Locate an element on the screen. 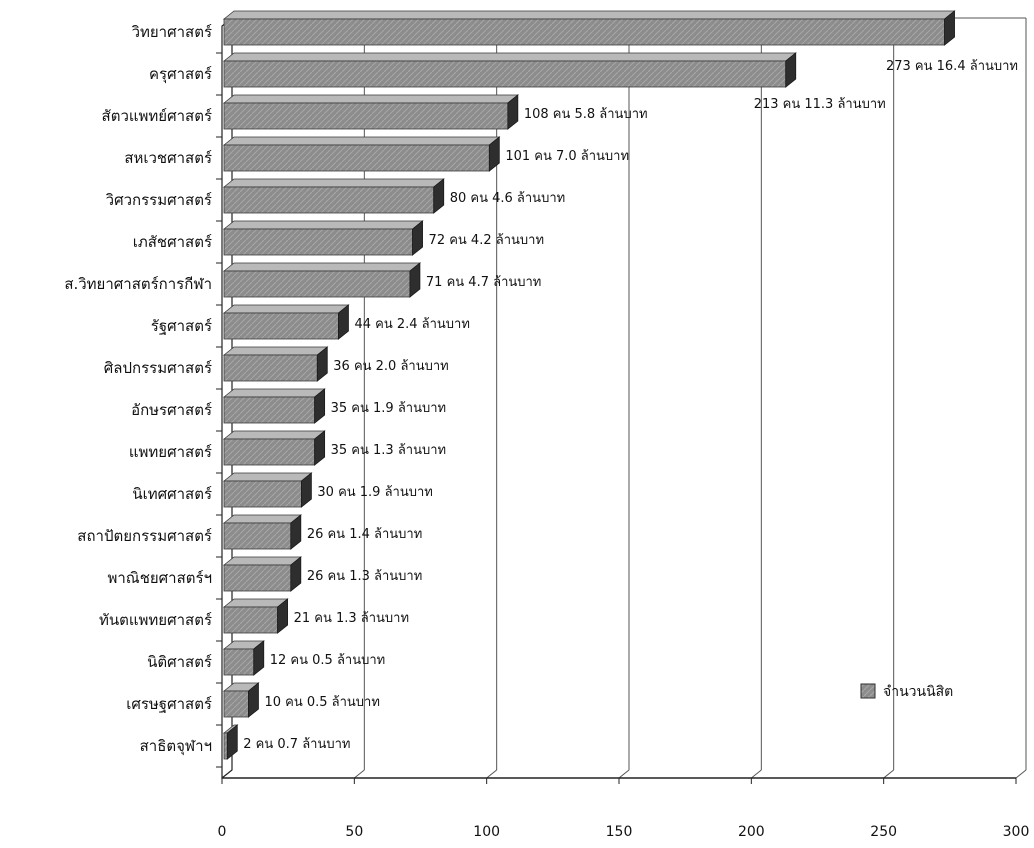 The width and height of the screenshot is (1034, 848). category-label: สาธิตจุฬาฯ is located at coordinates (176, 746).